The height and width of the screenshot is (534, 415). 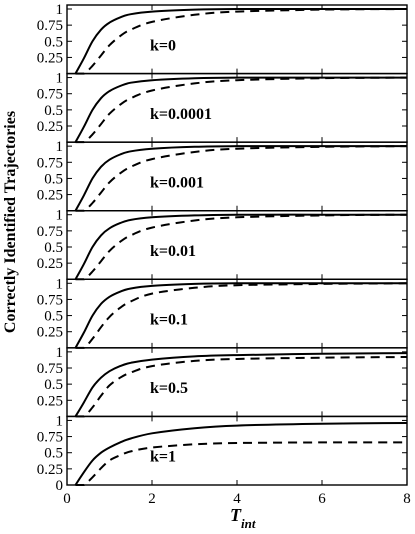 I want to click on panel-label: k=0.001, so click(x=177, y=182).